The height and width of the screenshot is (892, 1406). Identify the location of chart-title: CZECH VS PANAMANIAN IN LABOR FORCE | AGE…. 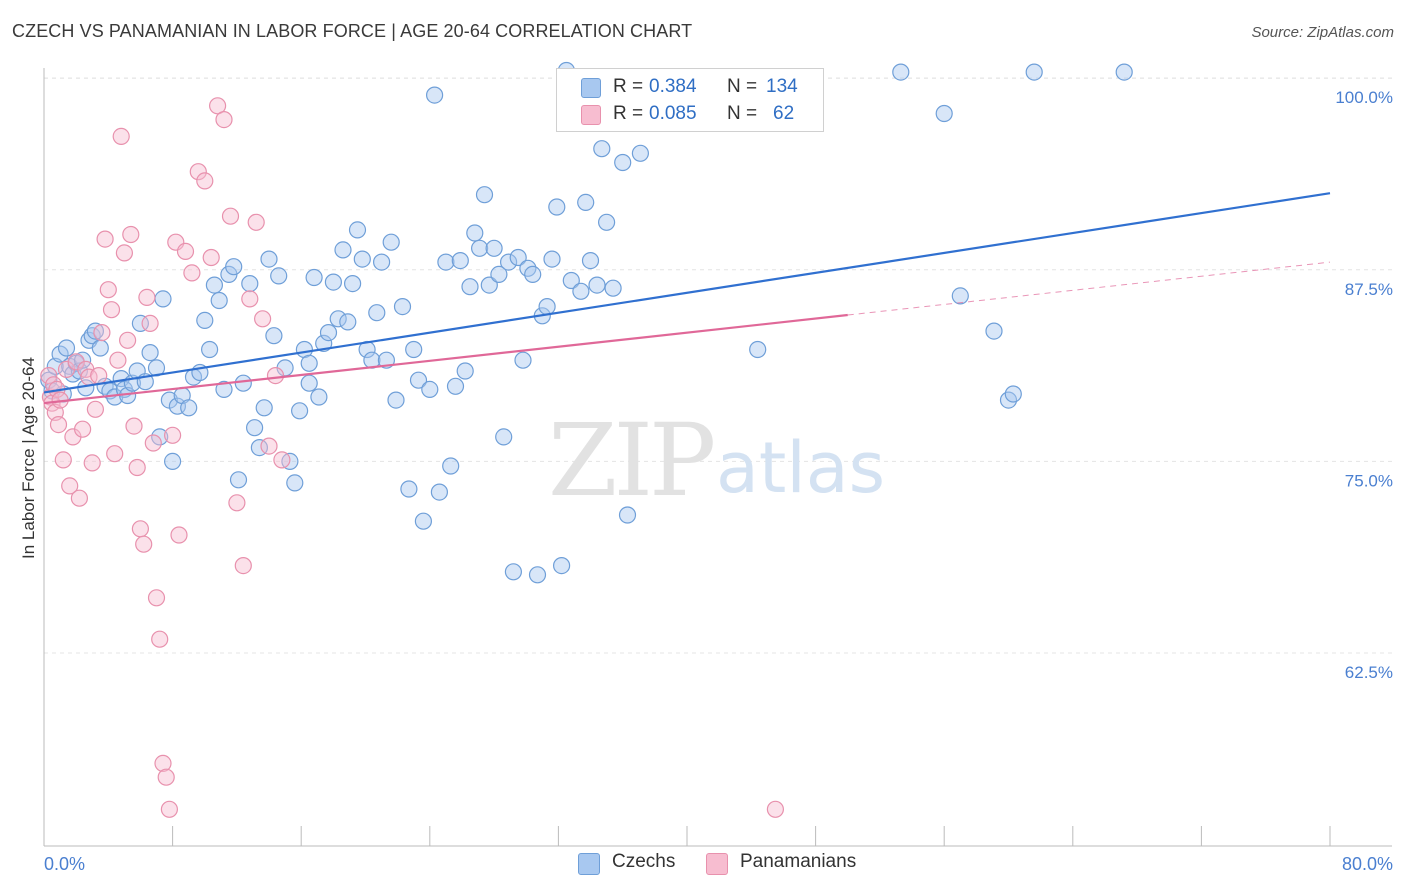
(352, 31).